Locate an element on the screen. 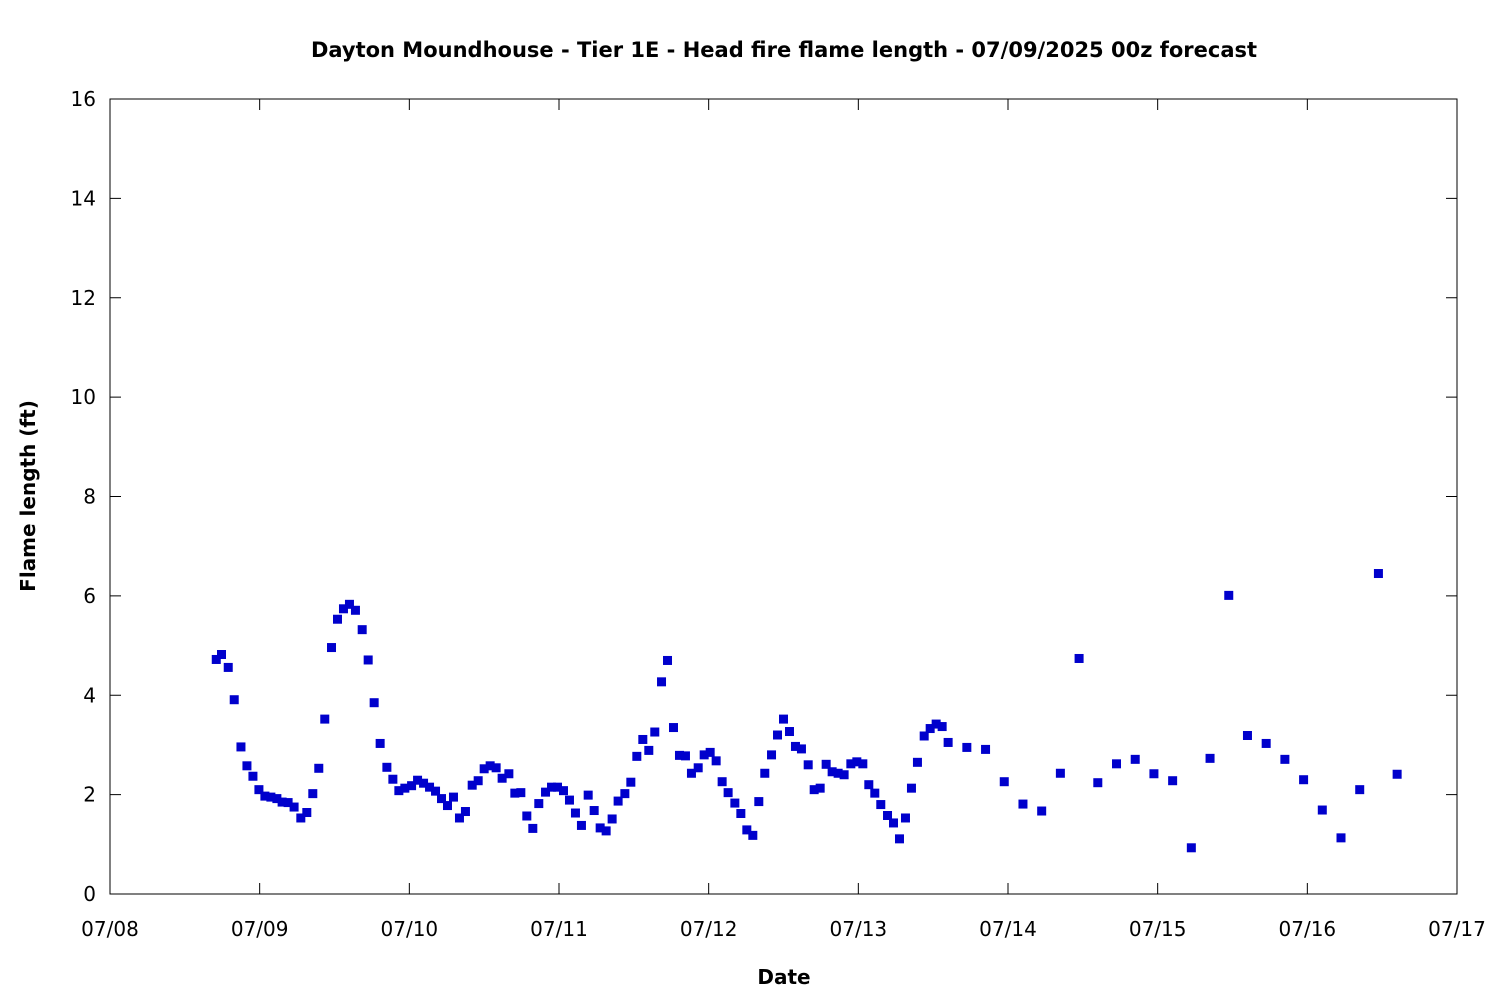 This screenshot has width=1500, height=1000. x-tick-label: 07/16 is located at coordinates (1308, 929).